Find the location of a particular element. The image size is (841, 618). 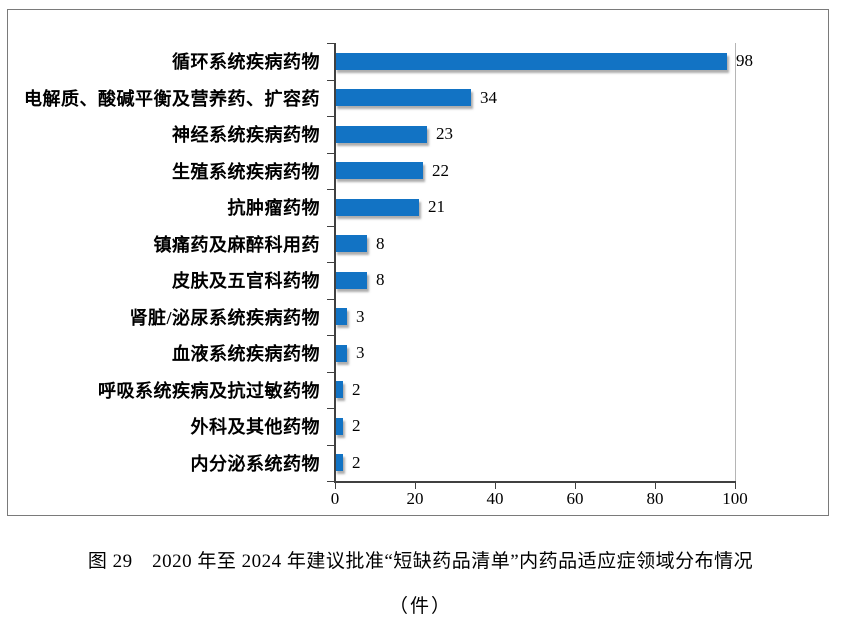

category-label: 循环系统疾病药物 is located at coordinates (246, 62).